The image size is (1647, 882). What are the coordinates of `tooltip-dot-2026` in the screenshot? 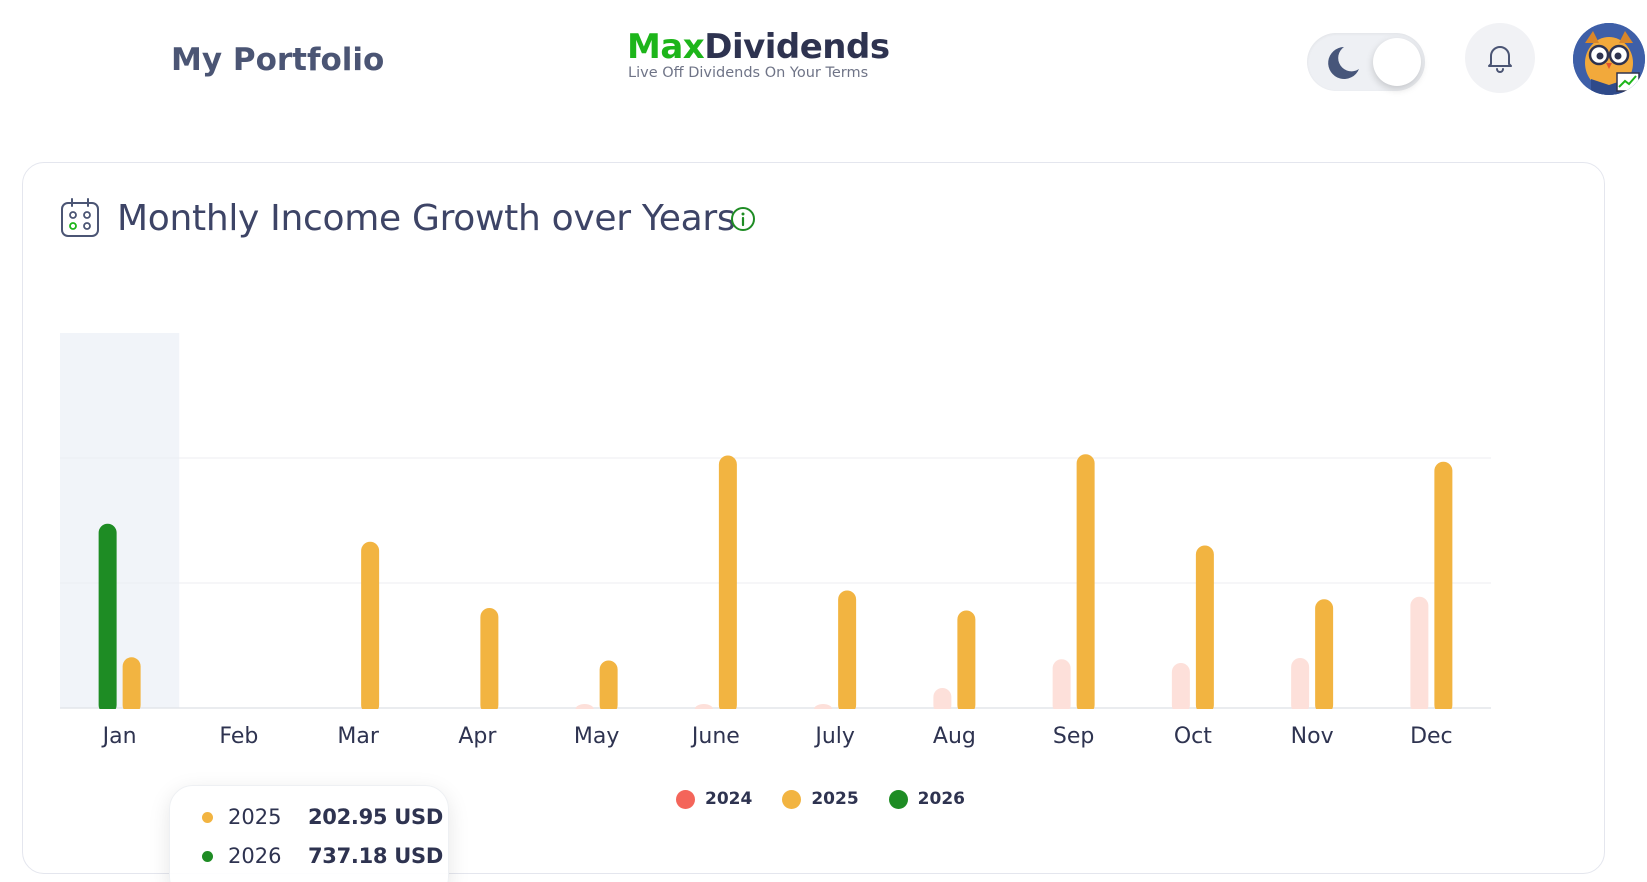 It's located at (207, 856).